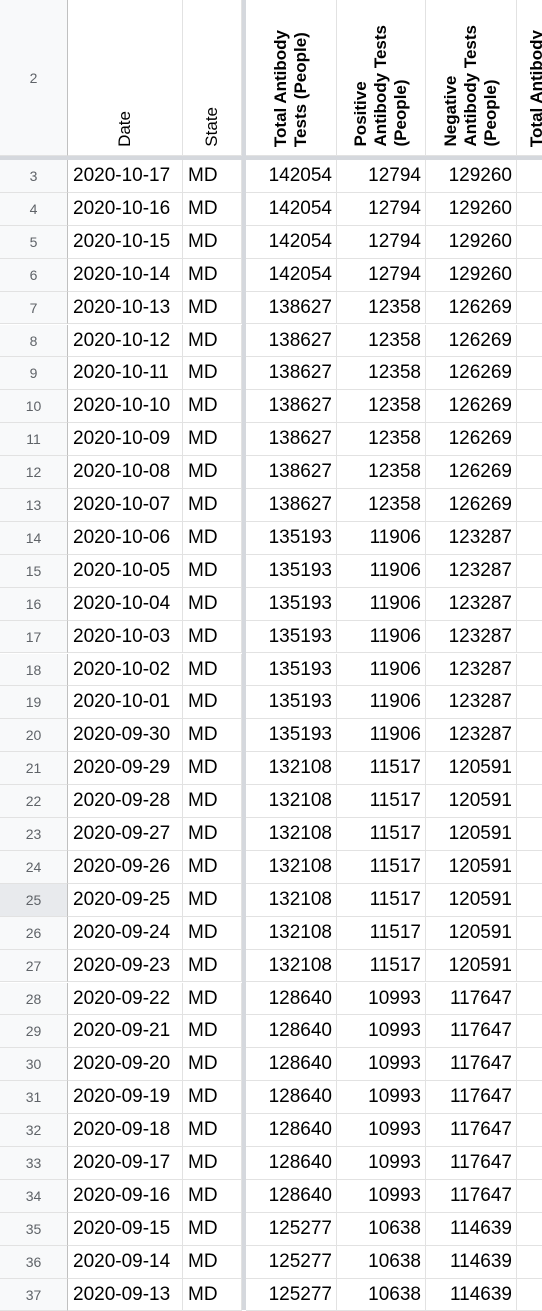  What do you see at coordinates (34, 867) in the screenshot?
I see `row-header-24: 24` at bounding box center [34, 867].